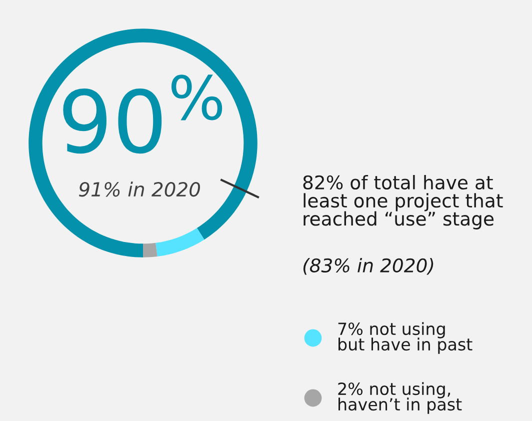 The width and height of the screenshot is (532, 421). I want to click on legend-label: 7% not using but have in past, so click(405, 338).